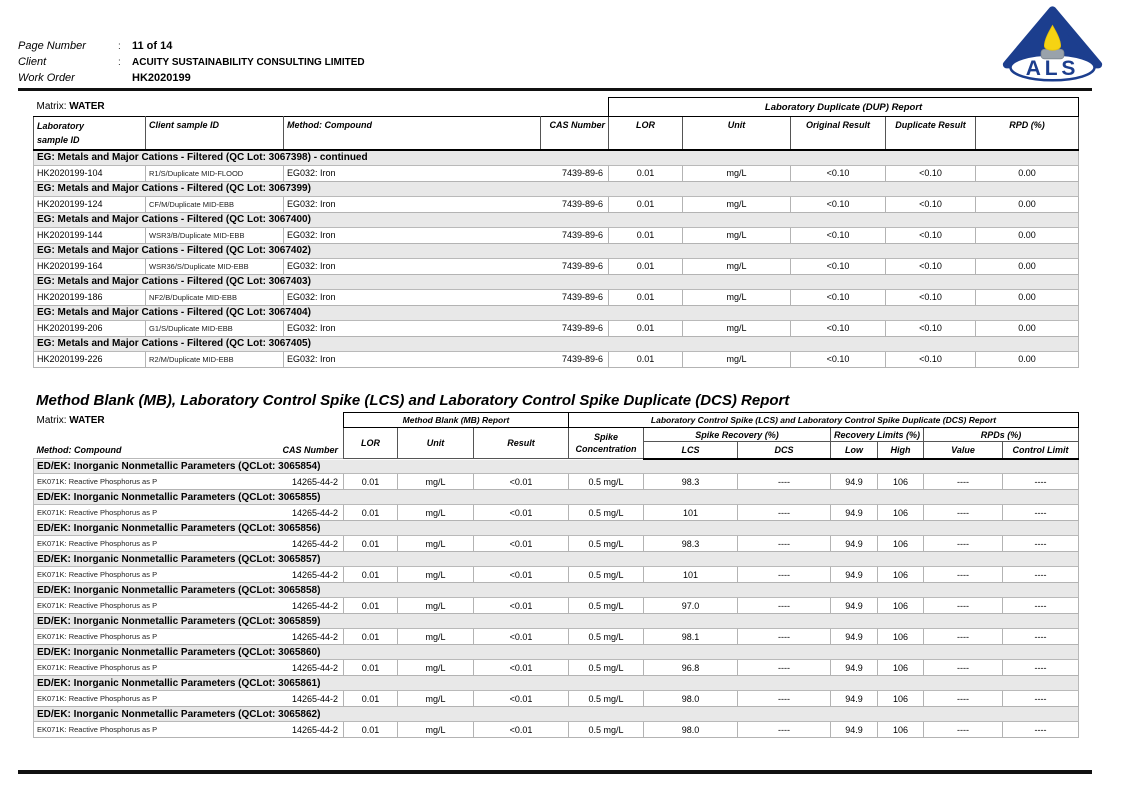  I want to click on cell-cas: 14265-44-2, so click(314, 543).